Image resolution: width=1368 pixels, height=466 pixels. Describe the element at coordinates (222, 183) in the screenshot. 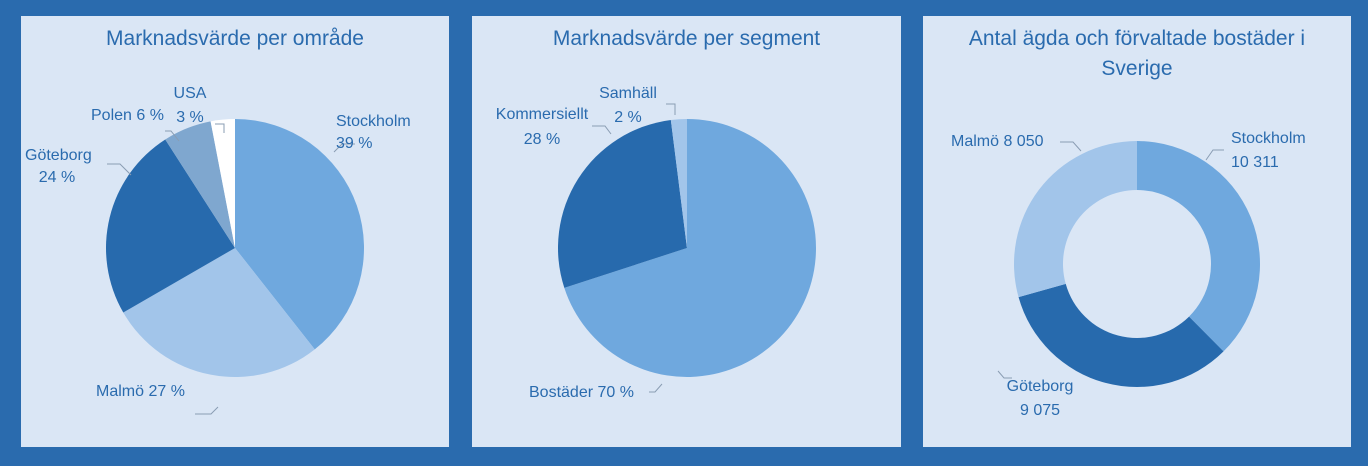

I see `slice-usa` at that location.